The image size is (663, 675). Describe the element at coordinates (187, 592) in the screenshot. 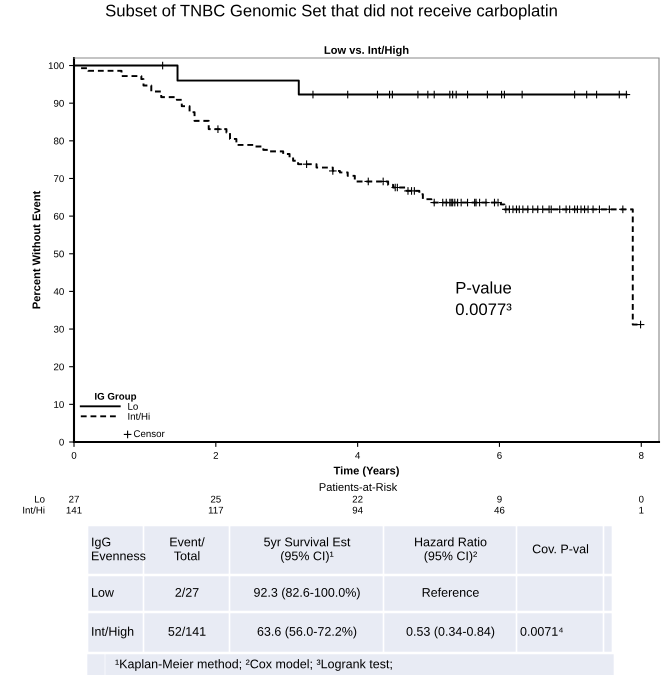

I see `text: 2/27` at that location.